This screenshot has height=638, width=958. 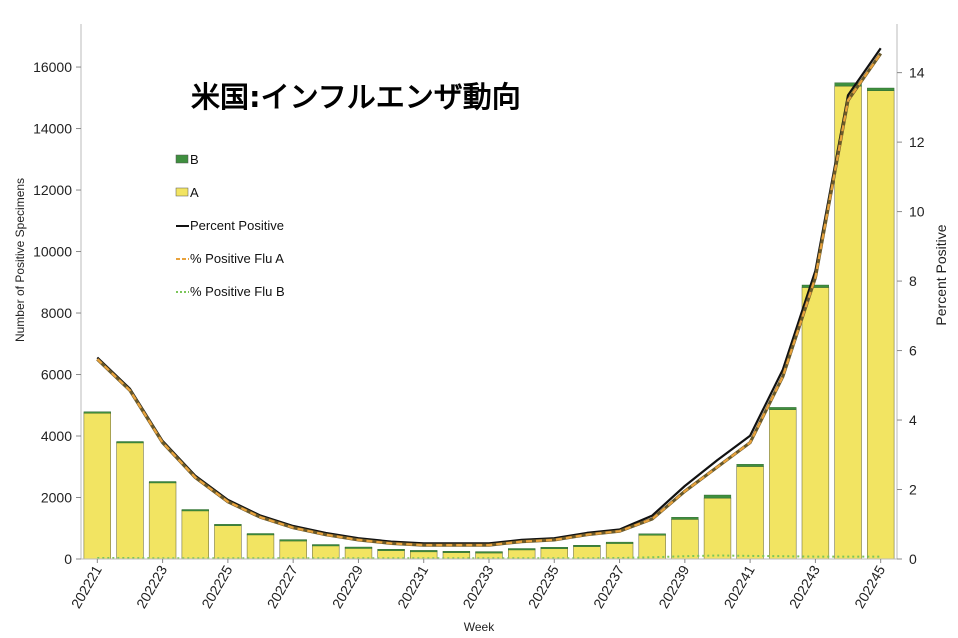 I want to click on x-tick-label-202239: 202239, so click(x=673, y=586).